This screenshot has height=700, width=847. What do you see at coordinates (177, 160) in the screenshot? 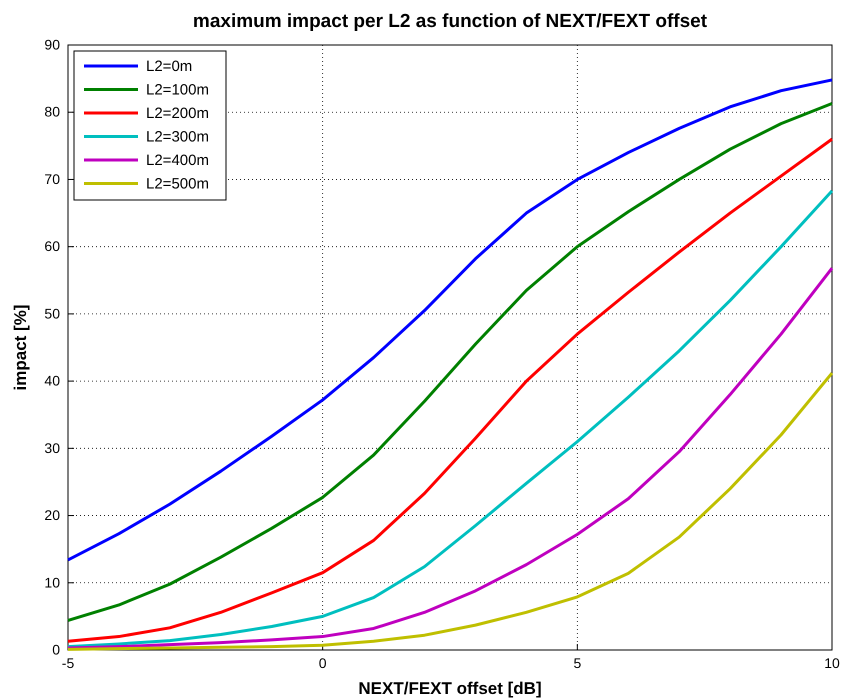
I see `legend-label: L2=400m` at bounding box center [177, 160].